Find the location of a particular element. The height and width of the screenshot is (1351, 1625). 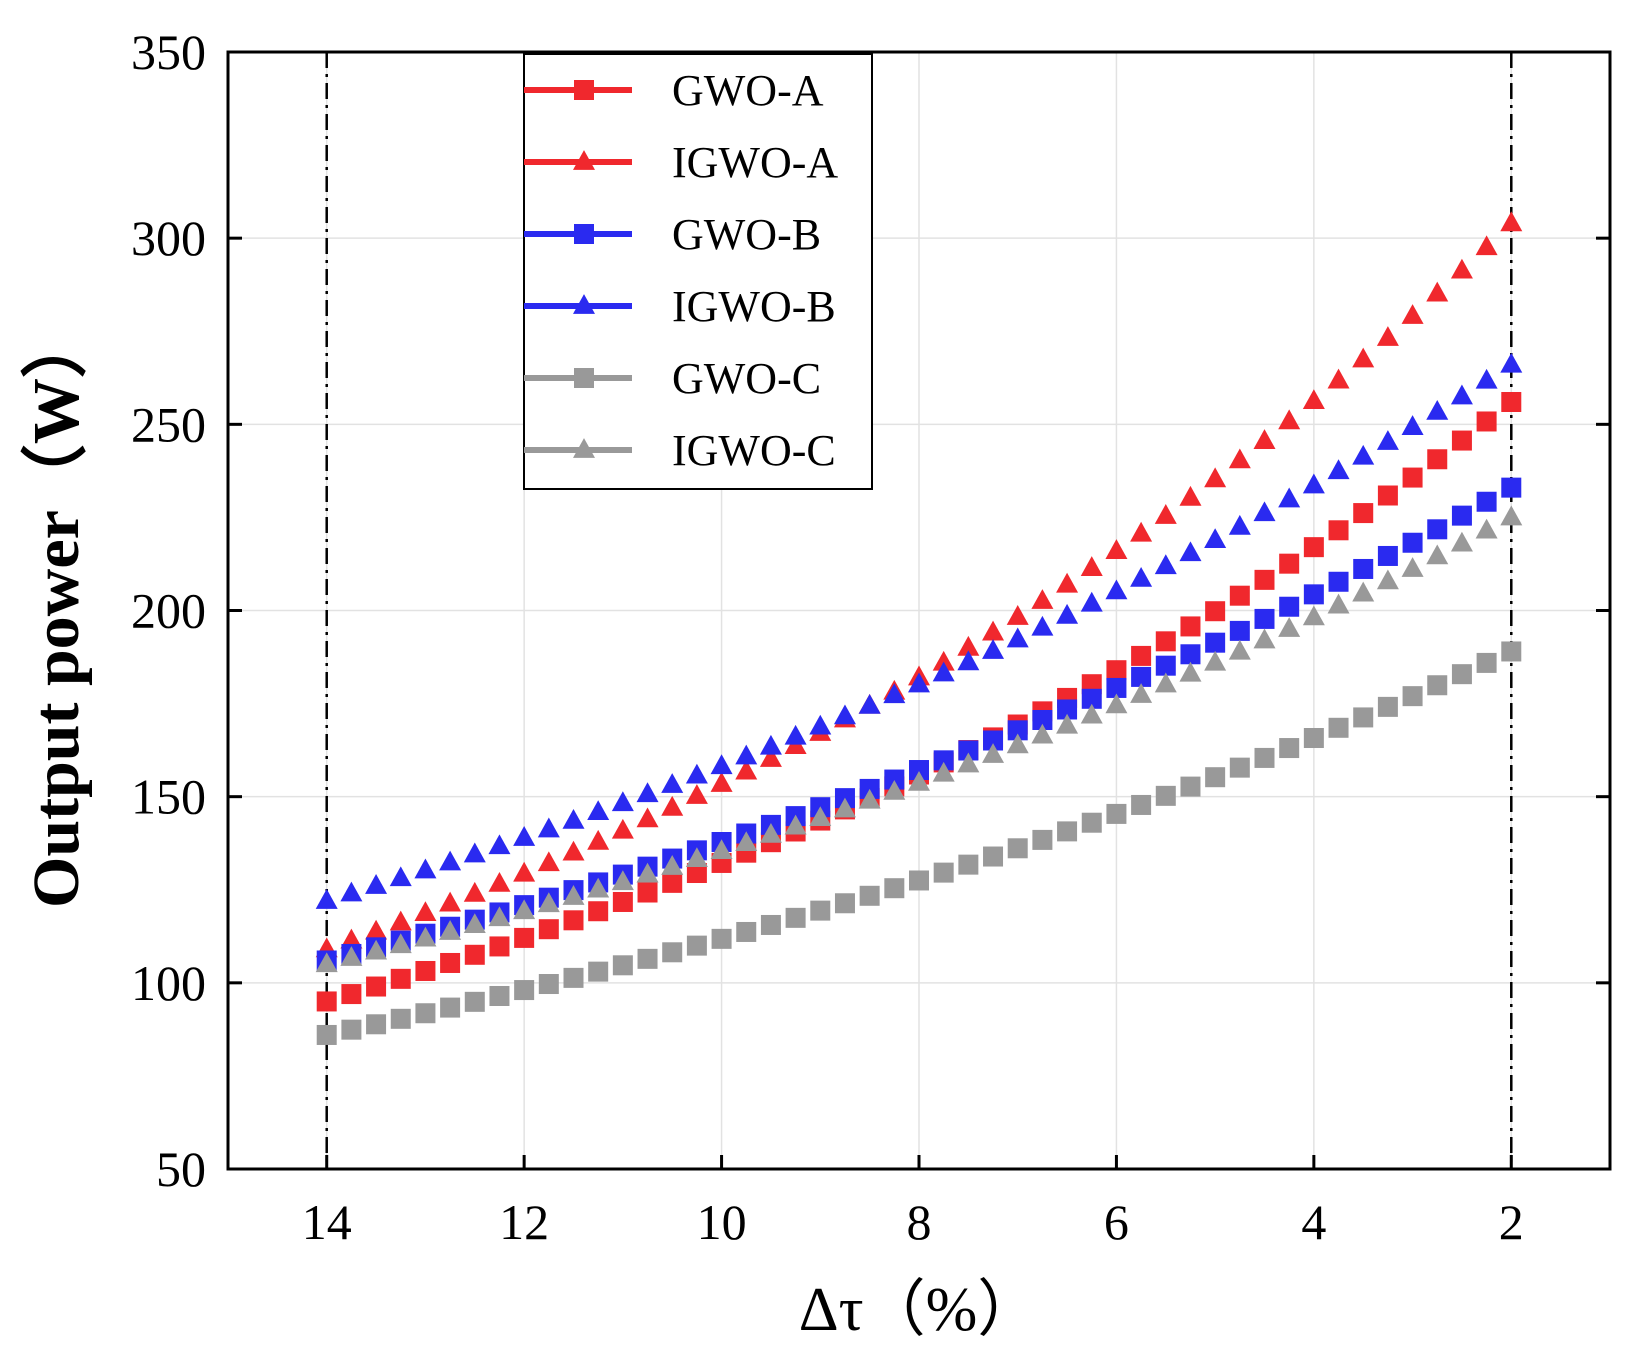

x-tick-label: 2 is located at coordinates (1511, 1222).